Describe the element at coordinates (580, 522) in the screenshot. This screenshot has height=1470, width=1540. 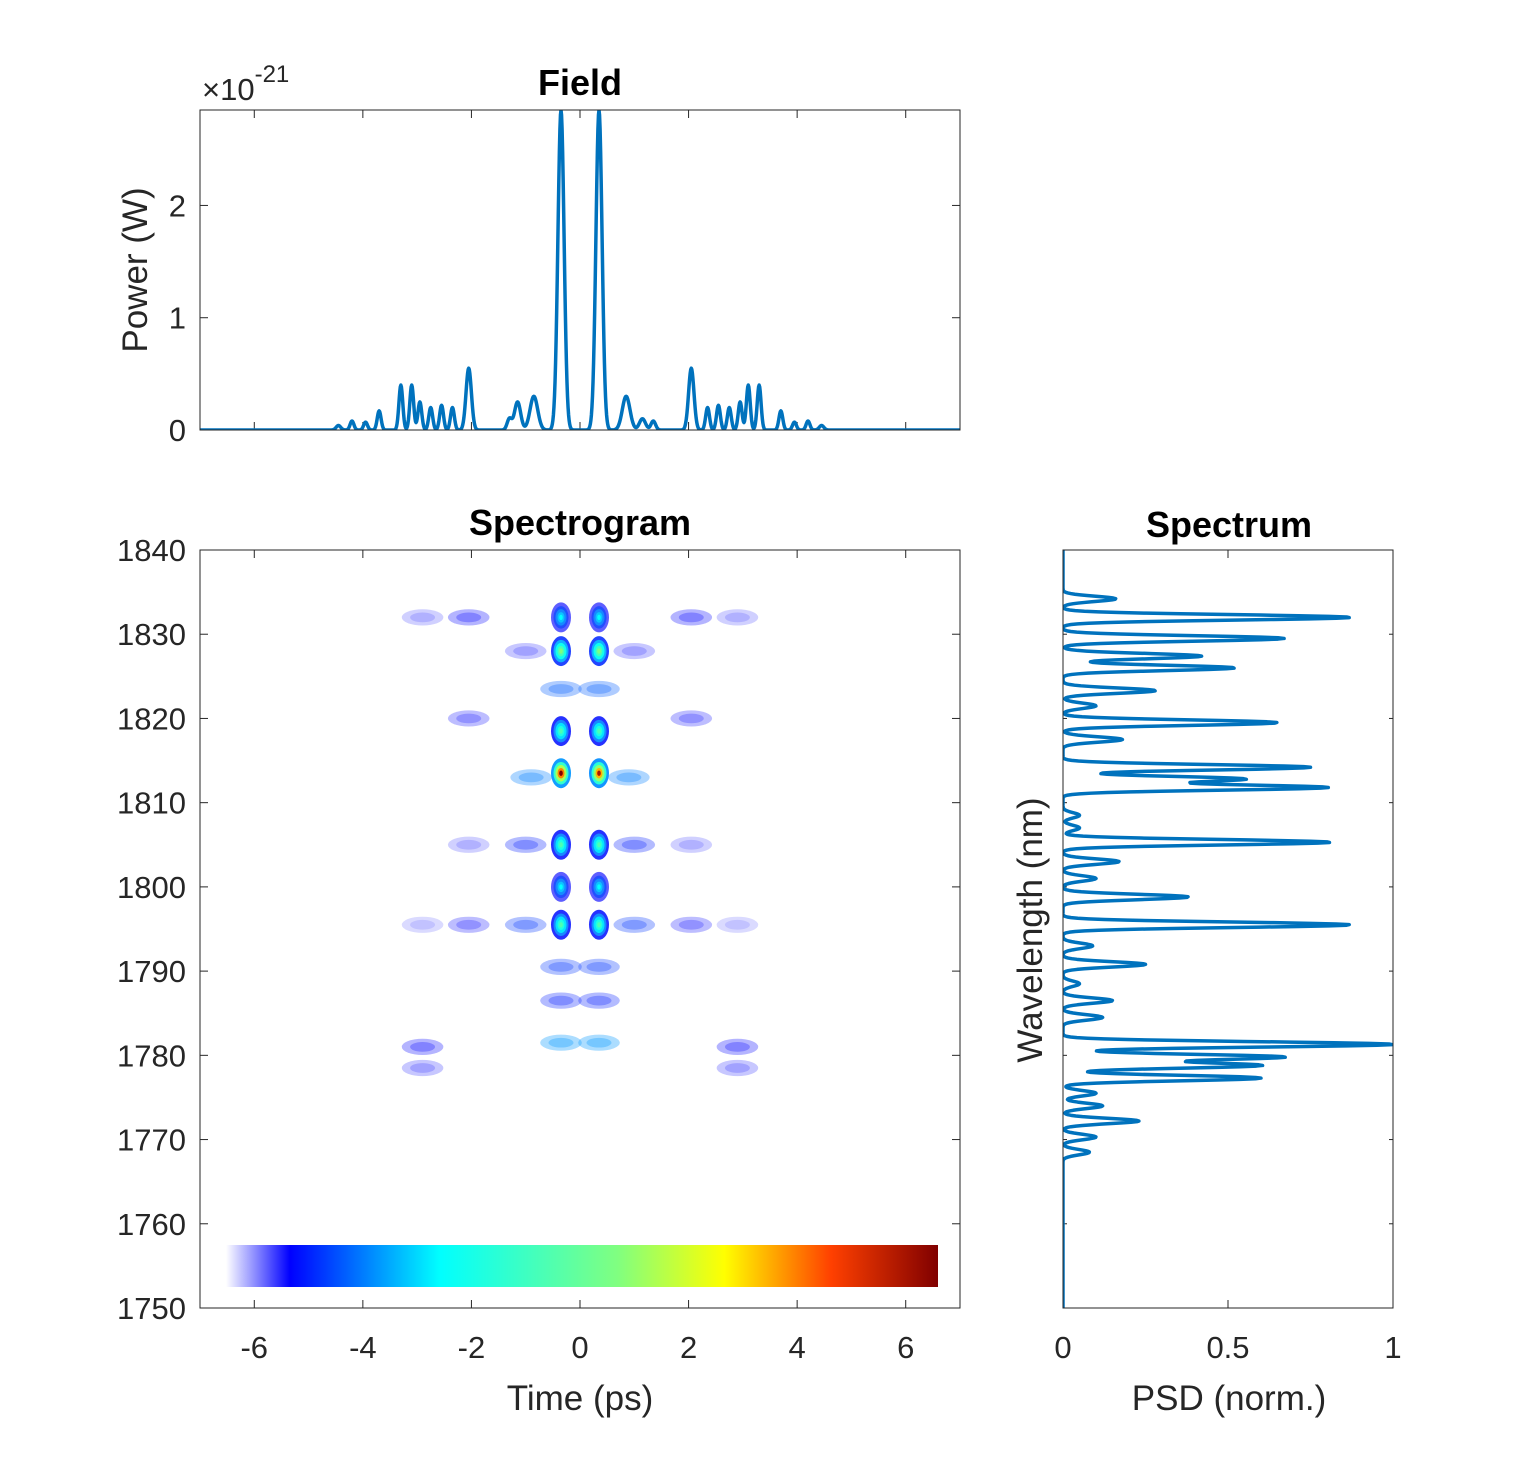
I see `spectrogram-title: Spectrogram` at that location.